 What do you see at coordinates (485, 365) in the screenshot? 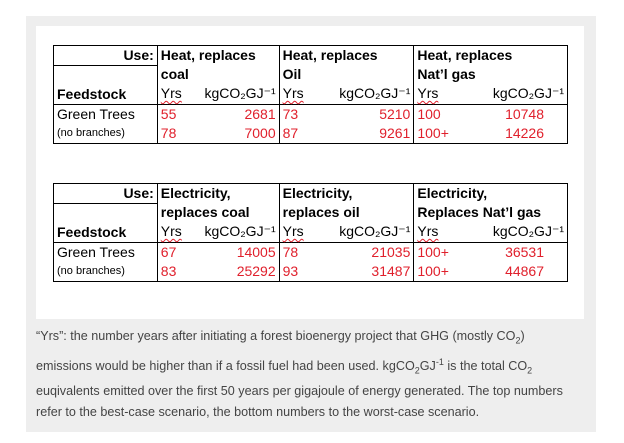
I see `caption-text: is the total CO` at bounding box center [485, 365].